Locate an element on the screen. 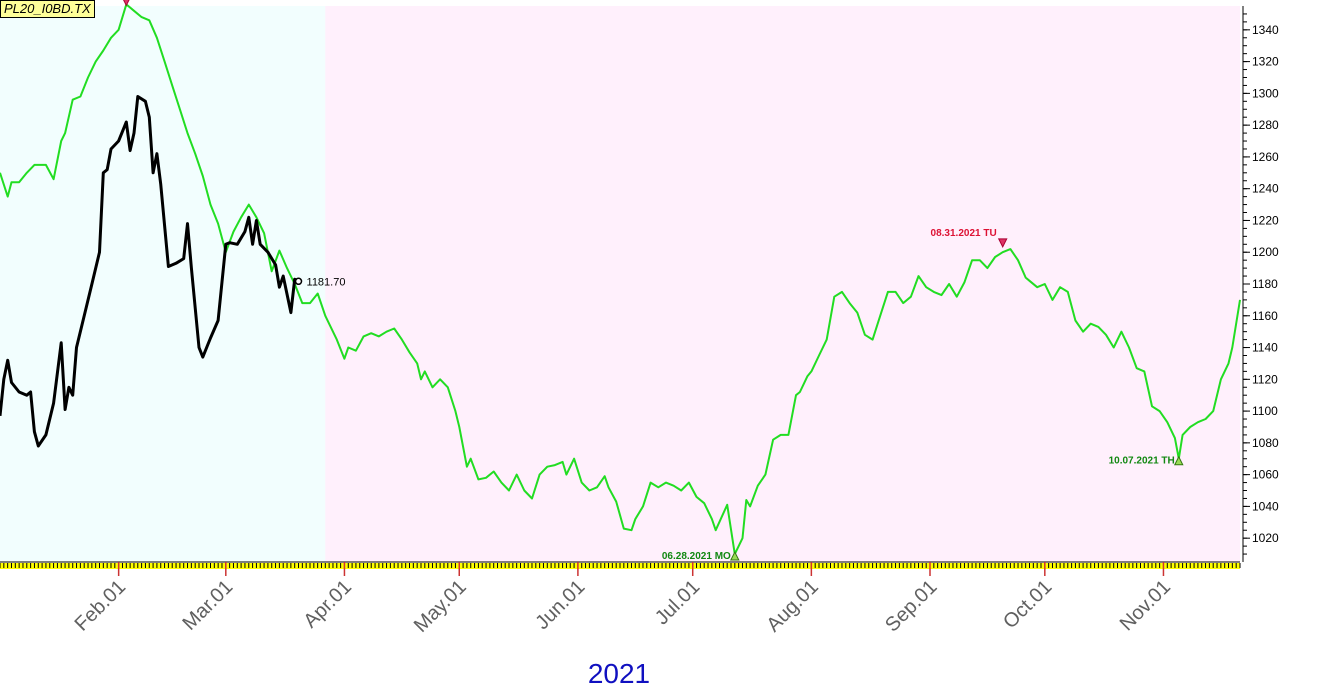  annotation-label-4: 10.07.2021 TH is located at coordinates (1142, 461).